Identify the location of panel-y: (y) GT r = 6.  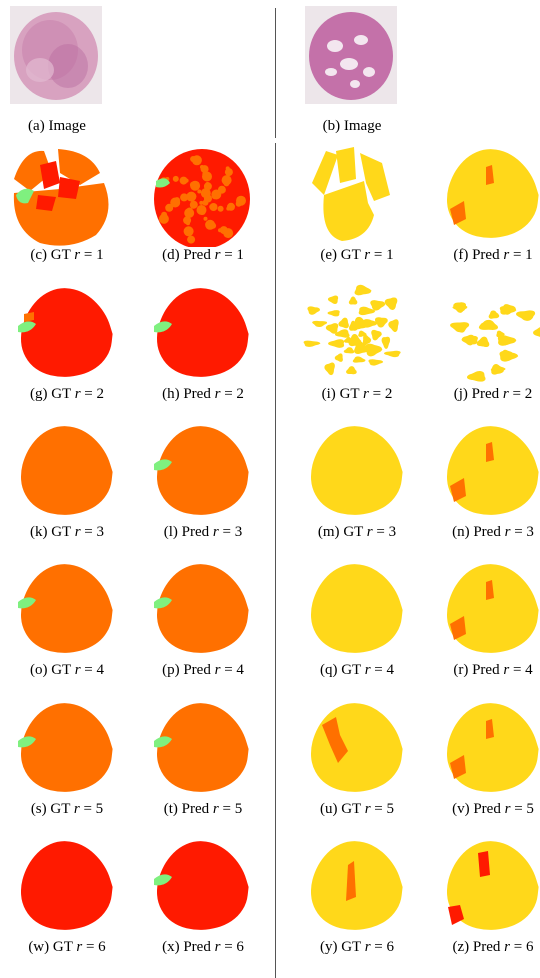
(357, 900).